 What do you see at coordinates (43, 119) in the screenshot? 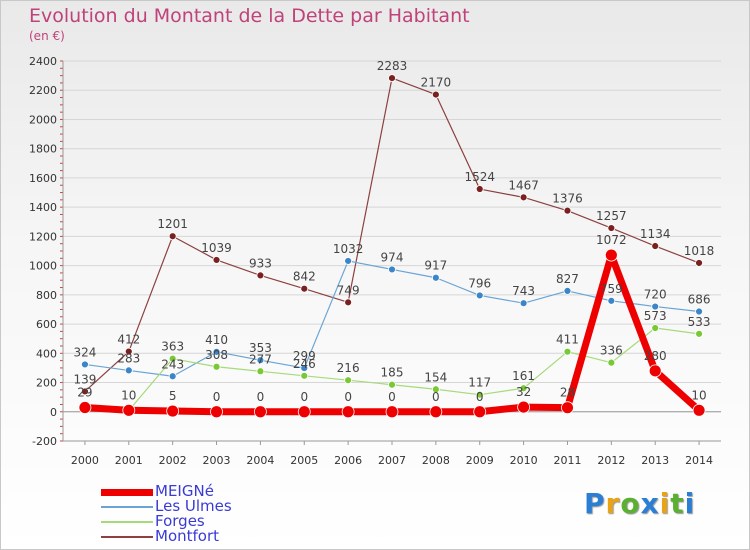
I see `y-tick-label: 2000` at bounding box center [43, 119].